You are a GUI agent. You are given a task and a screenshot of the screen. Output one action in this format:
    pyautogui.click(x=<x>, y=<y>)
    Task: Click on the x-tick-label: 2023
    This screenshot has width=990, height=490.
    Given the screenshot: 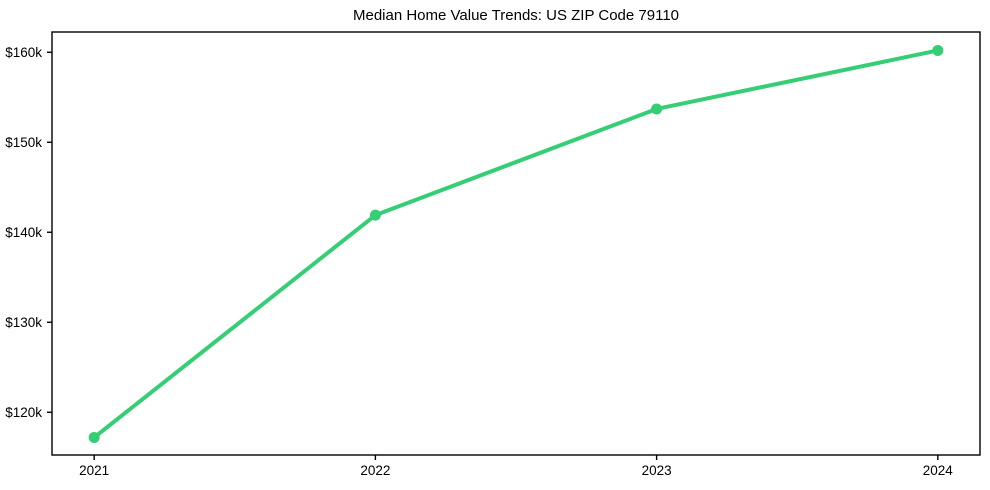 What is the action you would take?
    pyautogui.click(x=657, y=470)
    